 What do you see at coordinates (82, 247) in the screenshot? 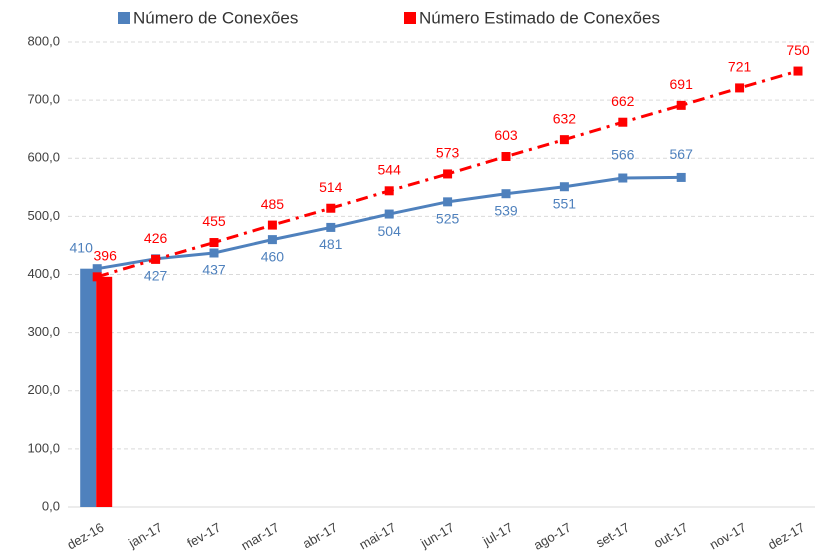
I see `data-label: 410` at bounding box center [82, 247].